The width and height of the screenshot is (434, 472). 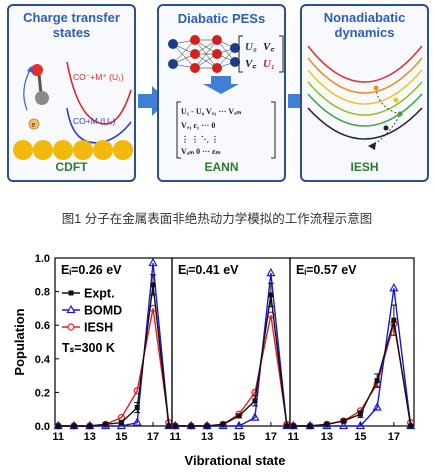 What do you see at coordinates (91, 270) in the screenshot?
I see `panel-title: Eᵢ=0.26 eV` at bounding box center [91, 270].